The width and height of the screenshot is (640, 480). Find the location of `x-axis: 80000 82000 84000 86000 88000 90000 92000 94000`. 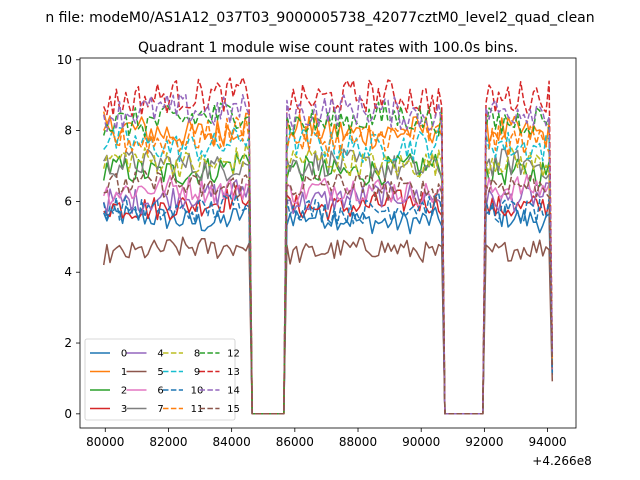

x-axis: 80000 82000 84000 86000 88000 90000 92000 94000 is located at coordinates (326, 438).